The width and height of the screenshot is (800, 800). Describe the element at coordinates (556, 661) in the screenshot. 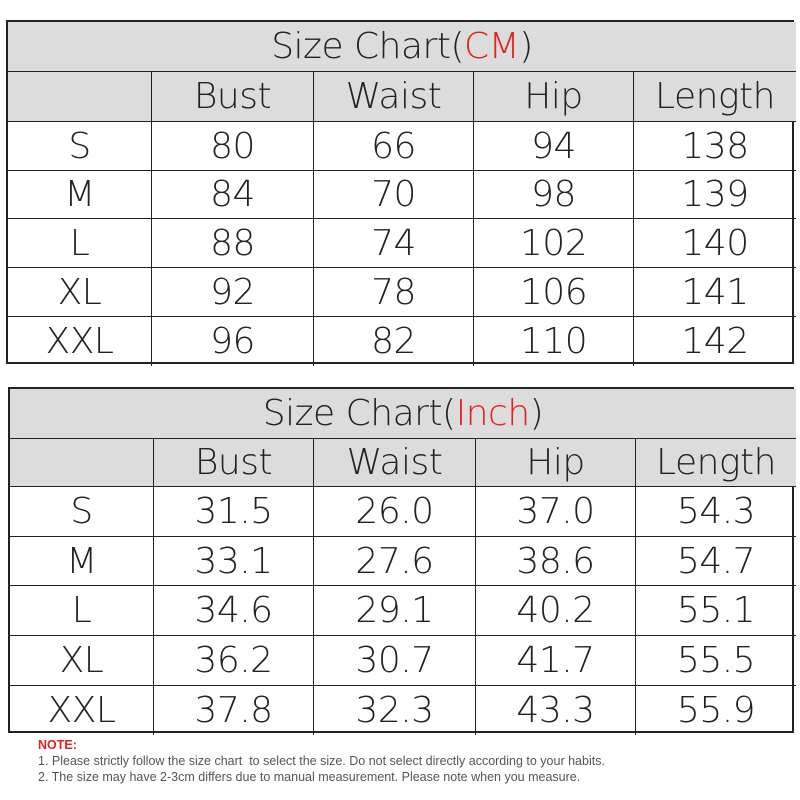

I see `table-cell: 41.7` at that location.